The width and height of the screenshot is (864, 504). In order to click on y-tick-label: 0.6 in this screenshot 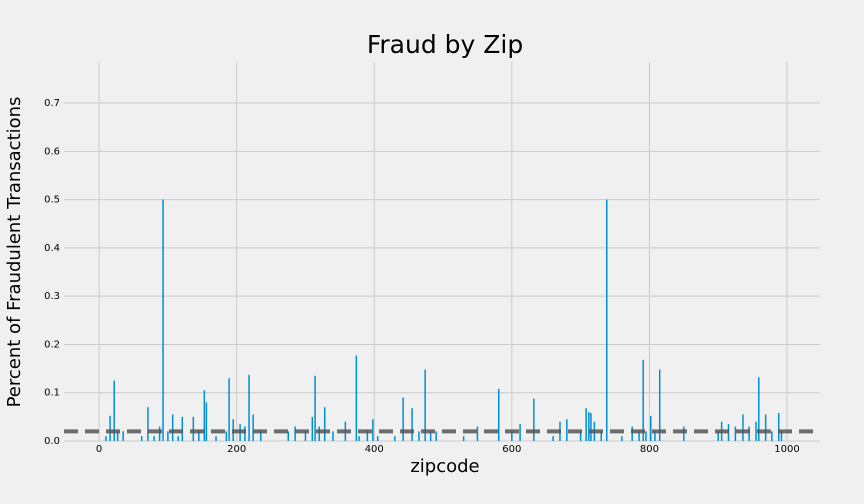, I will do `click(52, 151)`.